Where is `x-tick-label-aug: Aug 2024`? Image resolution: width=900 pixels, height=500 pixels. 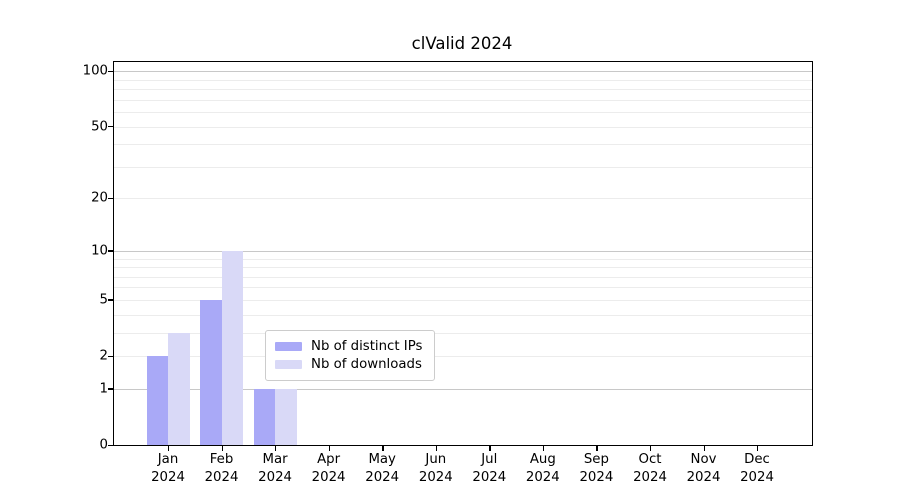
x-tick-label-aug: Aug 2024 is located at coordinates (543, 469).